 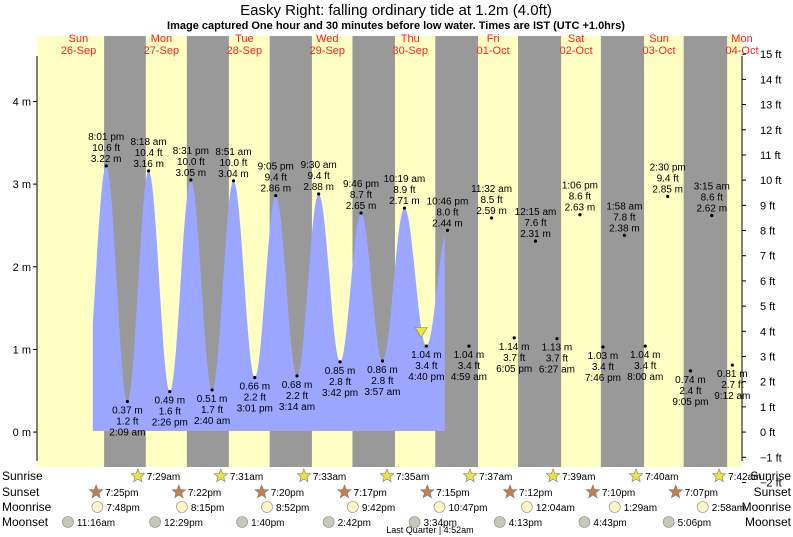 What do you see at coordinates (767, 282) in the screenshot?
I see `right-tick-label: 6 ft` at bounding box center [767, 282].